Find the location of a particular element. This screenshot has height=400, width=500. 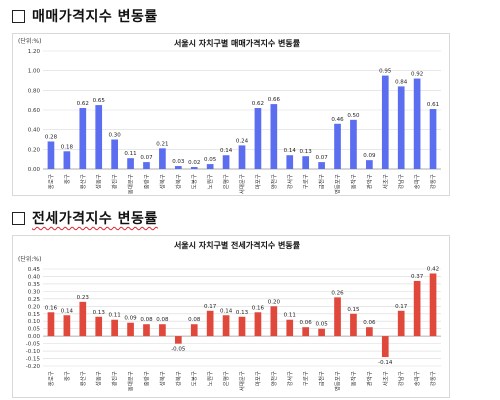

sale-x-tick-label: 중랑구 is located at coordinates (146, 181).